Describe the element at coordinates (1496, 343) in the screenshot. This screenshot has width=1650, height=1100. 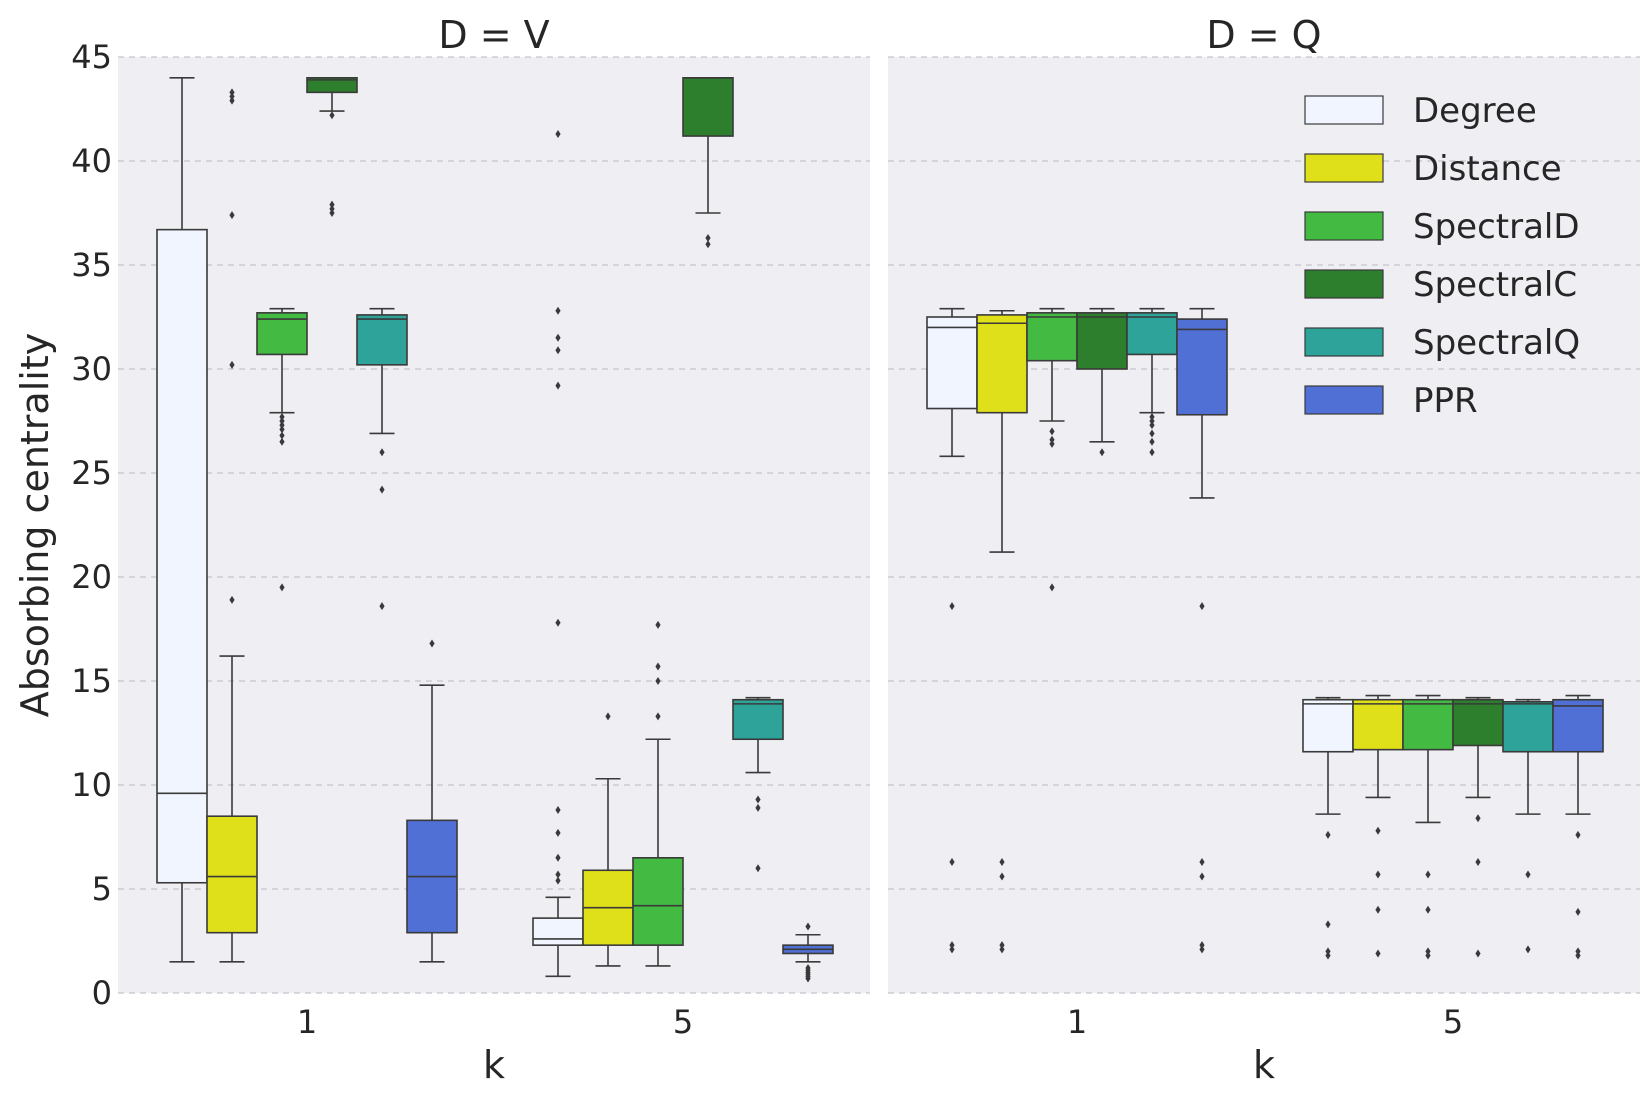
I see `legend-label: SpectralQ` at that location.